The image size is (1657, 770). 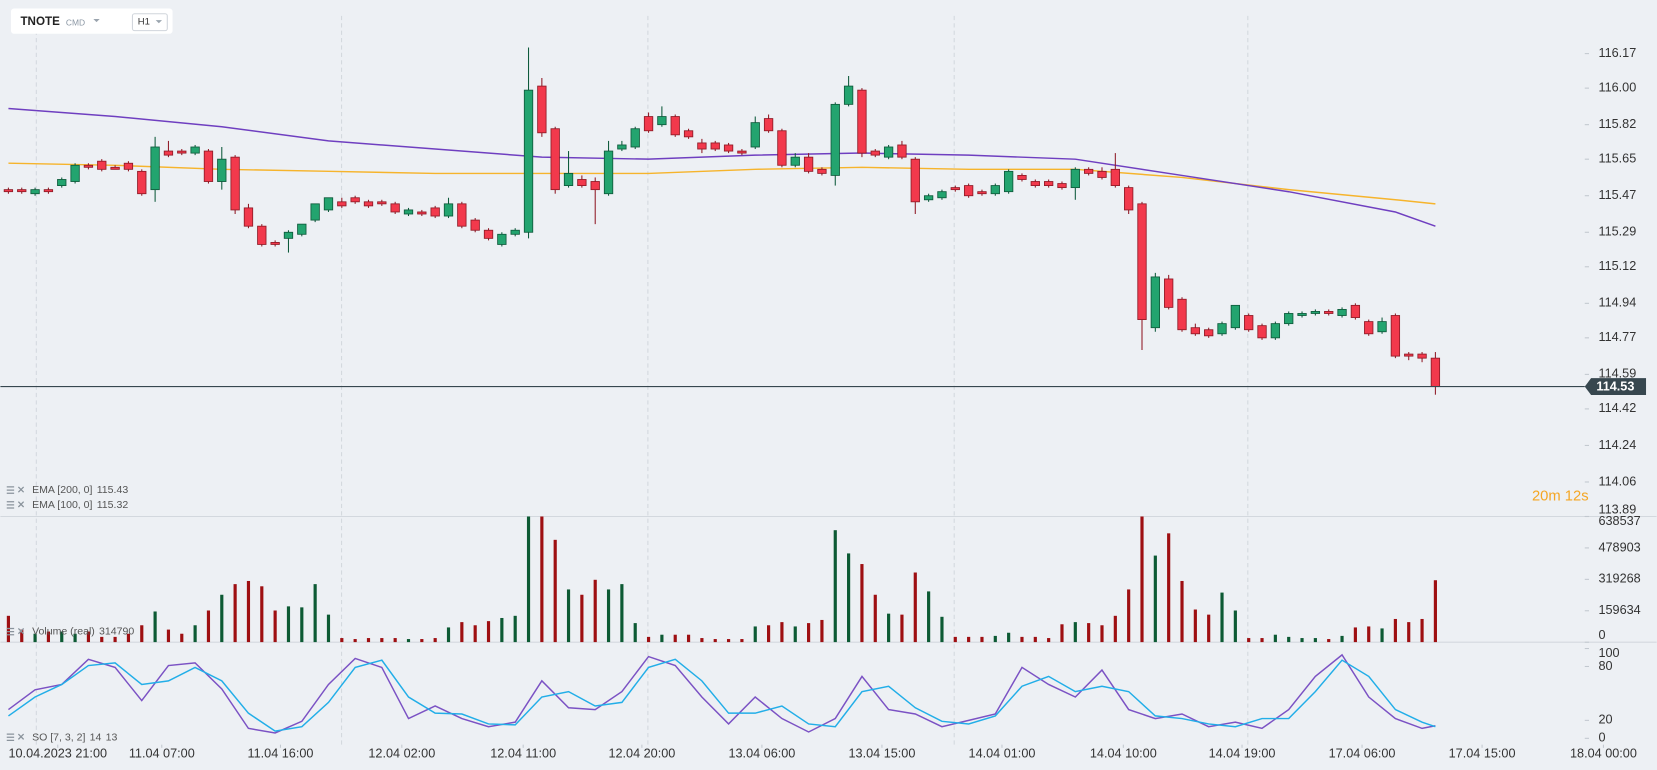 I want to click on y-tick-label: 478903, so click(x=1620, y=547).